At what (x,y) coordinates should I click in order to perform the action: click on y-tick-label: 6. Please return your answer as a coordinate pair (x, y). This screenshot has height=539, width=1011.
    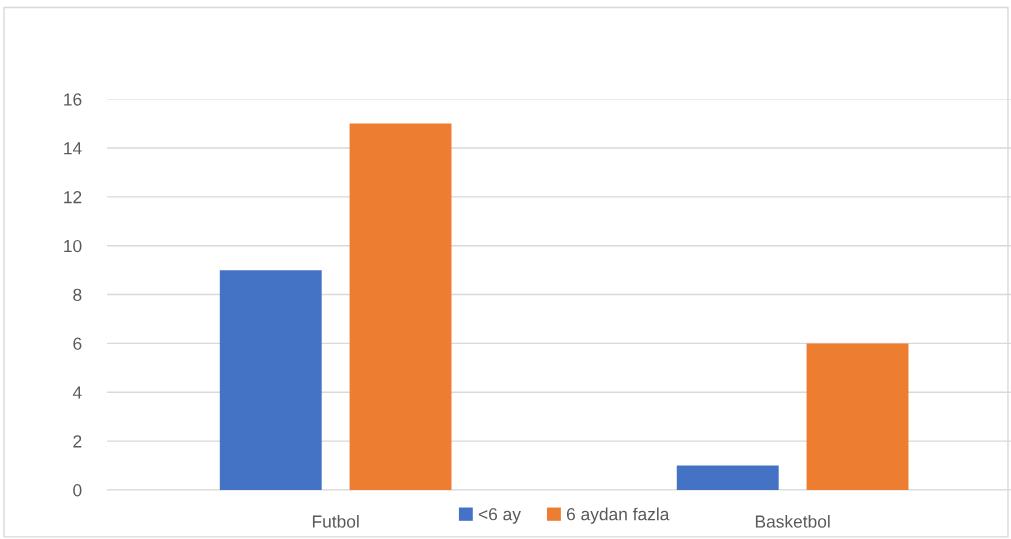
    Looking at the image, I should click on (77, 343).